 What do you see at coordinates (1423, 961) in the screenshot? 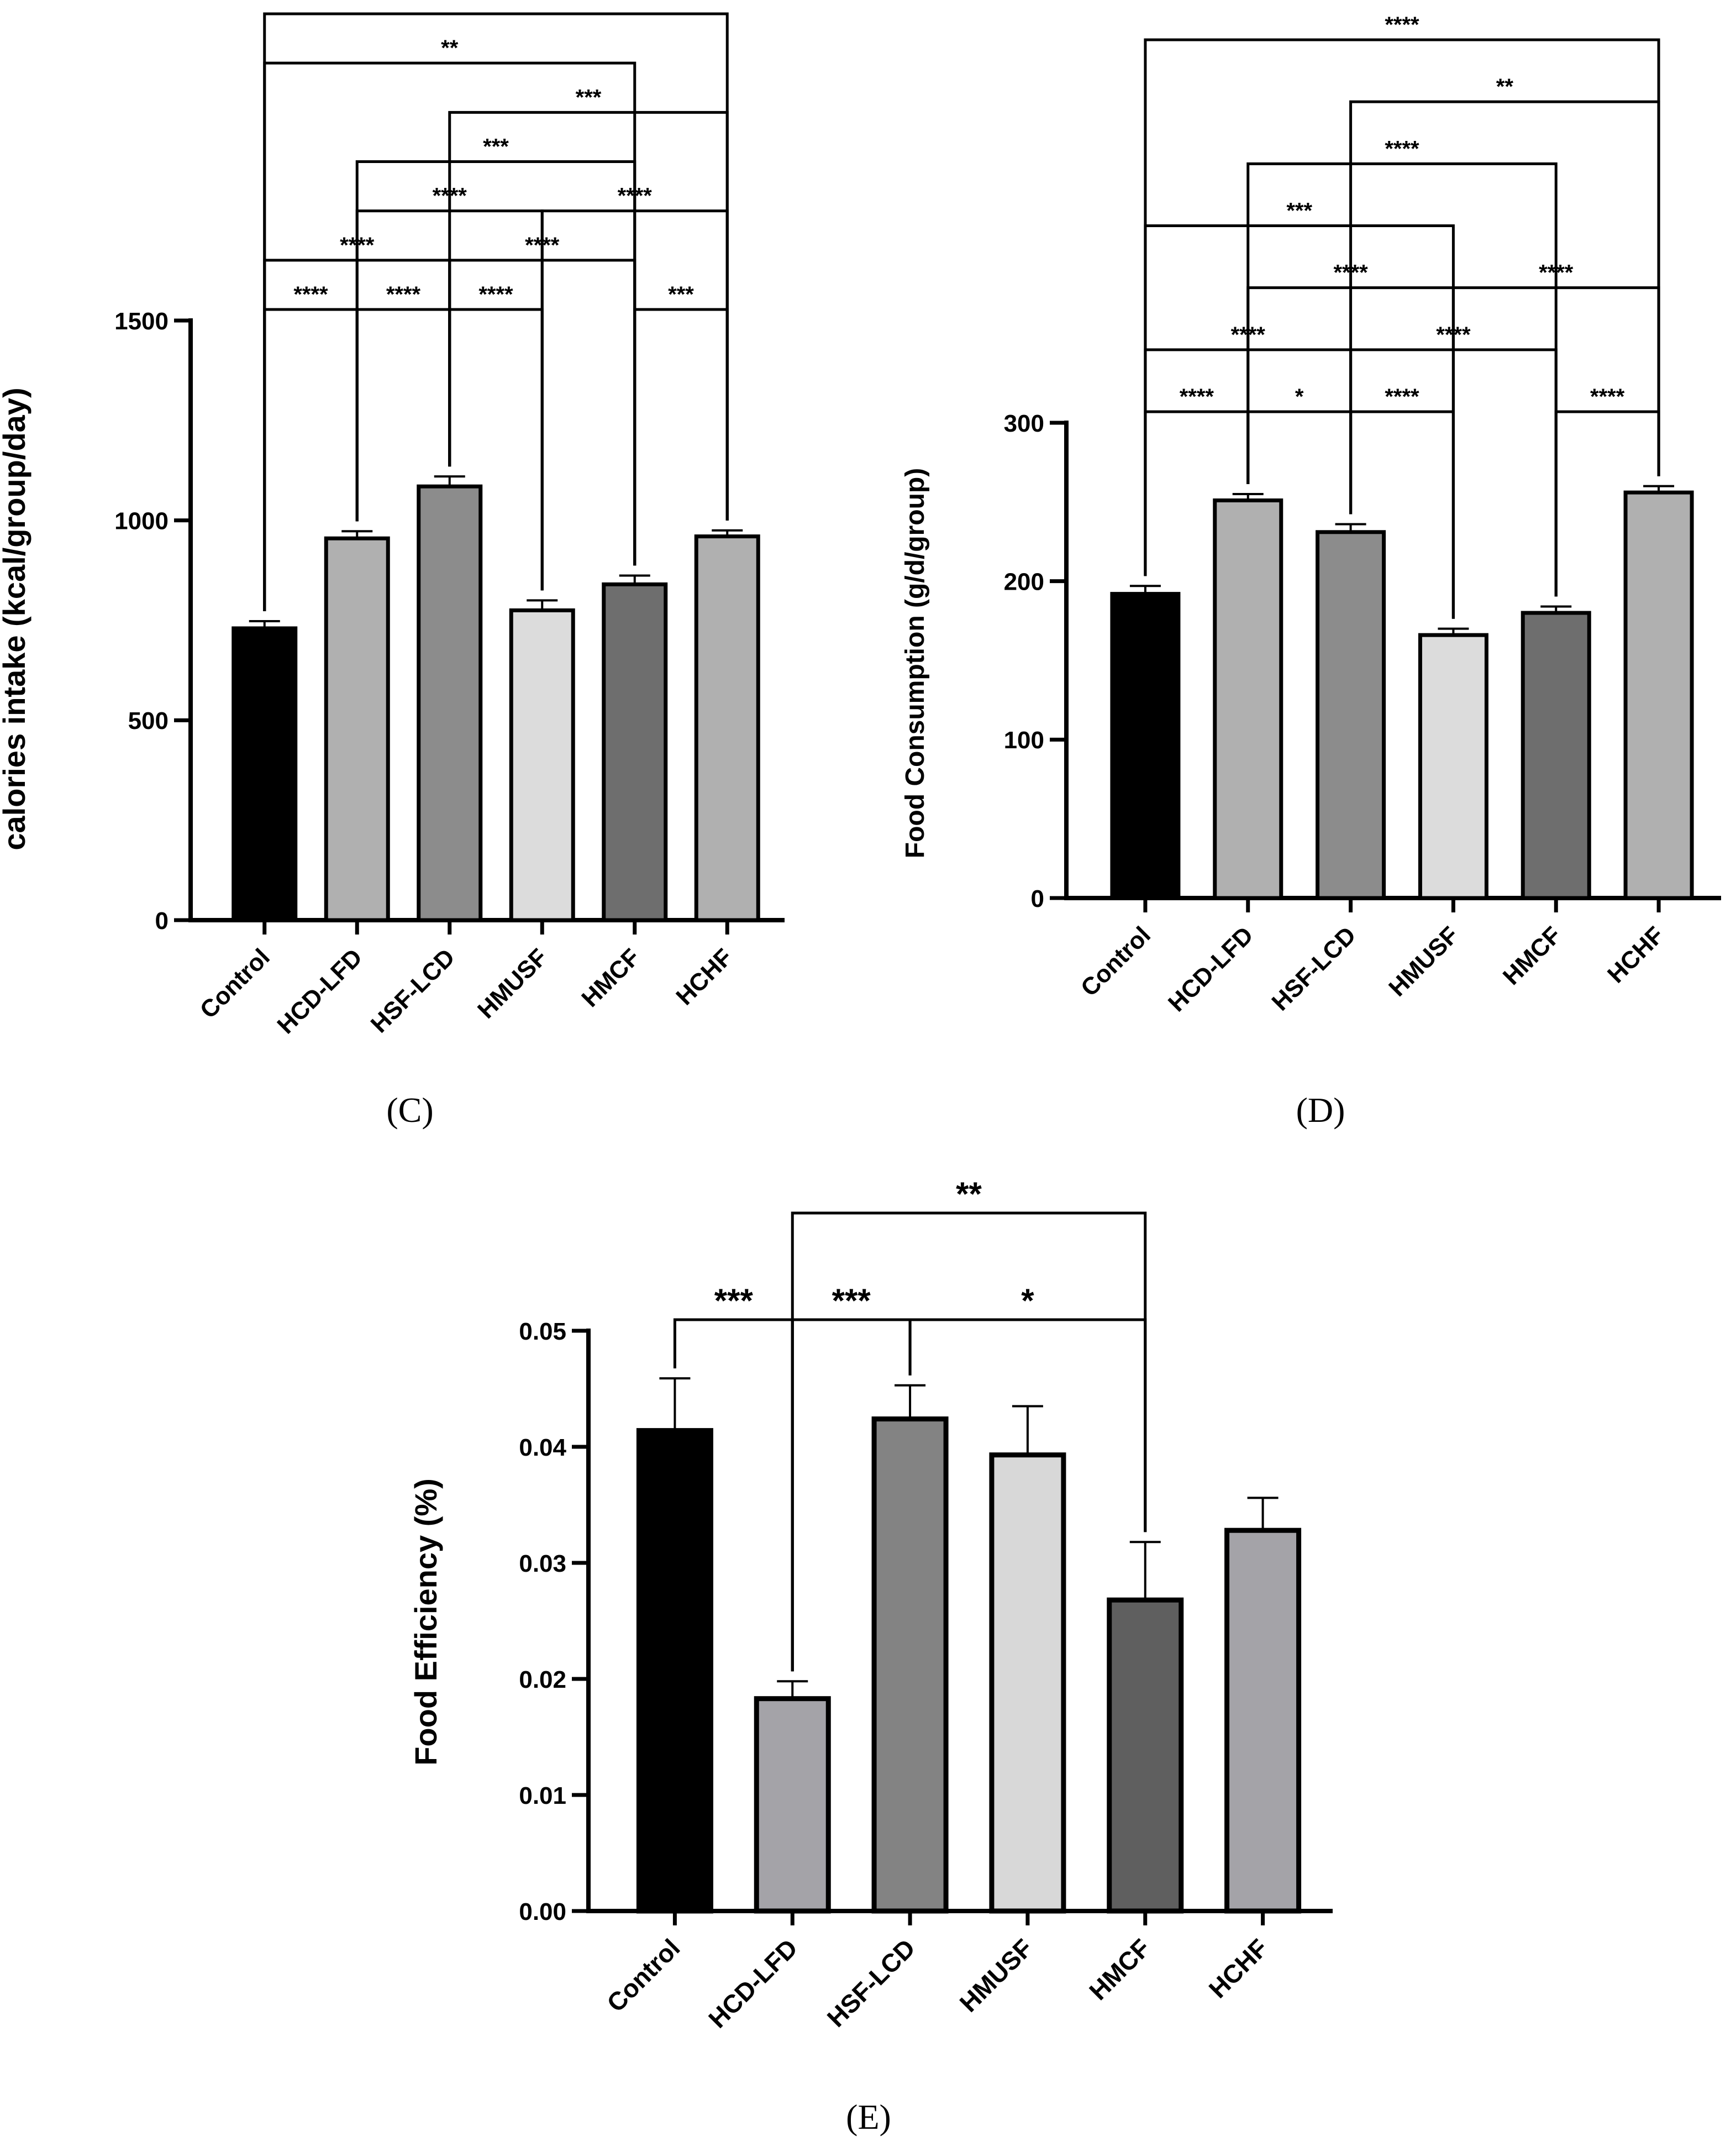
I see `panel-d-category-label: HMUSF` at bounding box center [1423, 961].